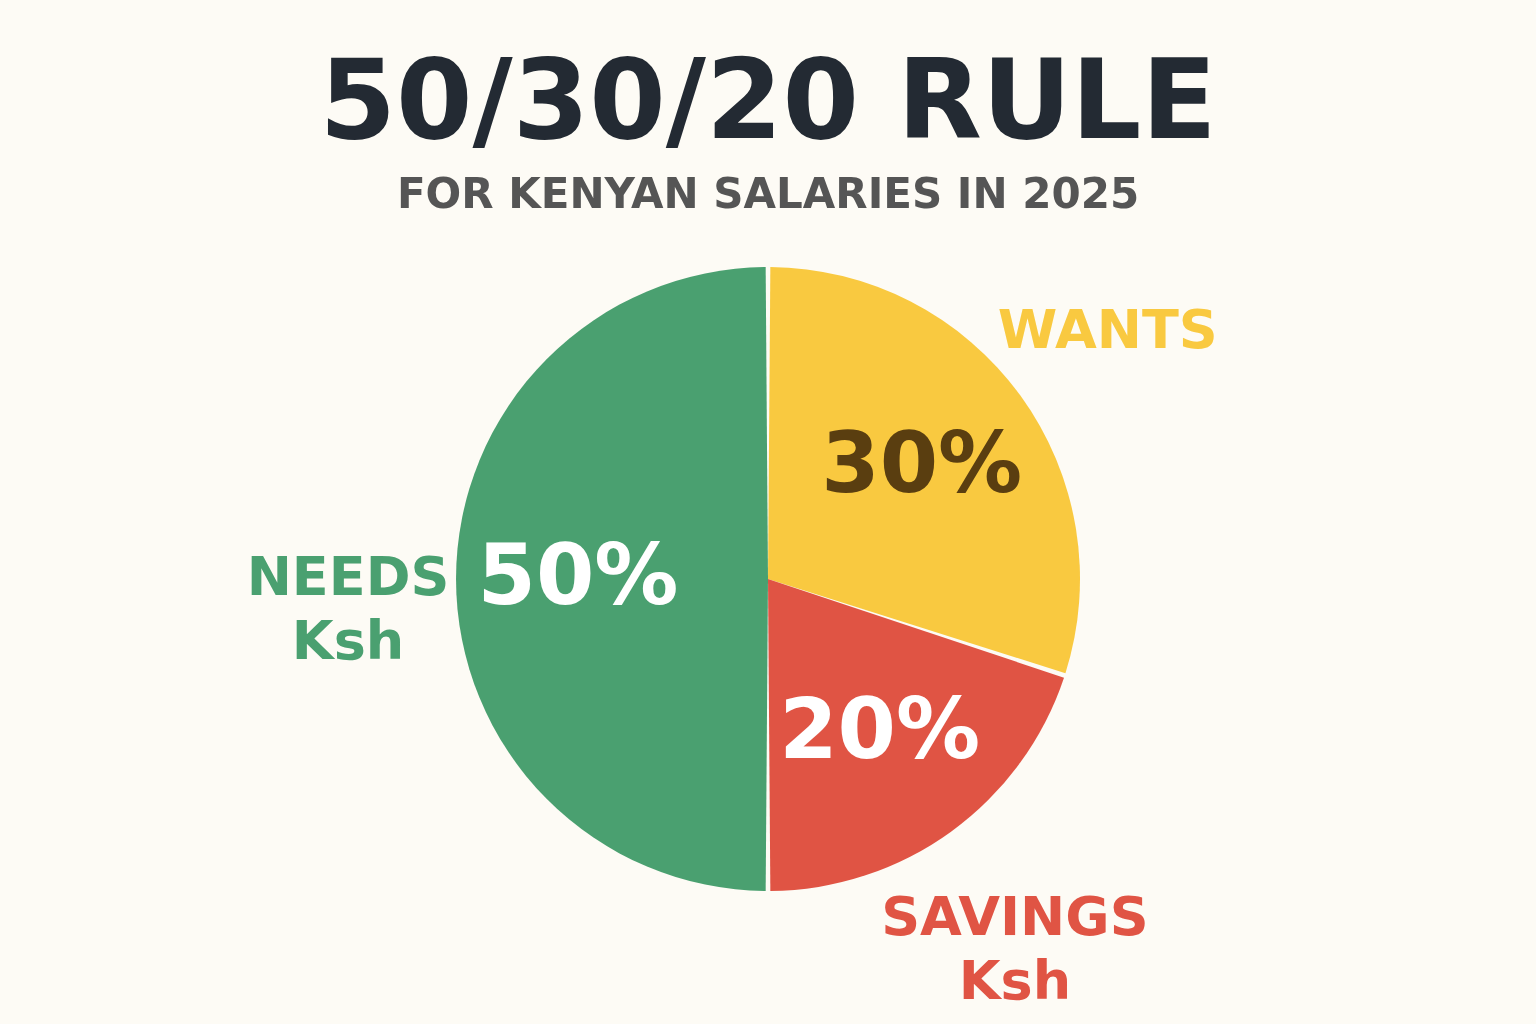 This screenshot has height=1024, width=1536. What do you see at coordinates (1015, 916) in the screenshot?
I see `slice-label: SAVINGS` at bounding box center [1015, 916].